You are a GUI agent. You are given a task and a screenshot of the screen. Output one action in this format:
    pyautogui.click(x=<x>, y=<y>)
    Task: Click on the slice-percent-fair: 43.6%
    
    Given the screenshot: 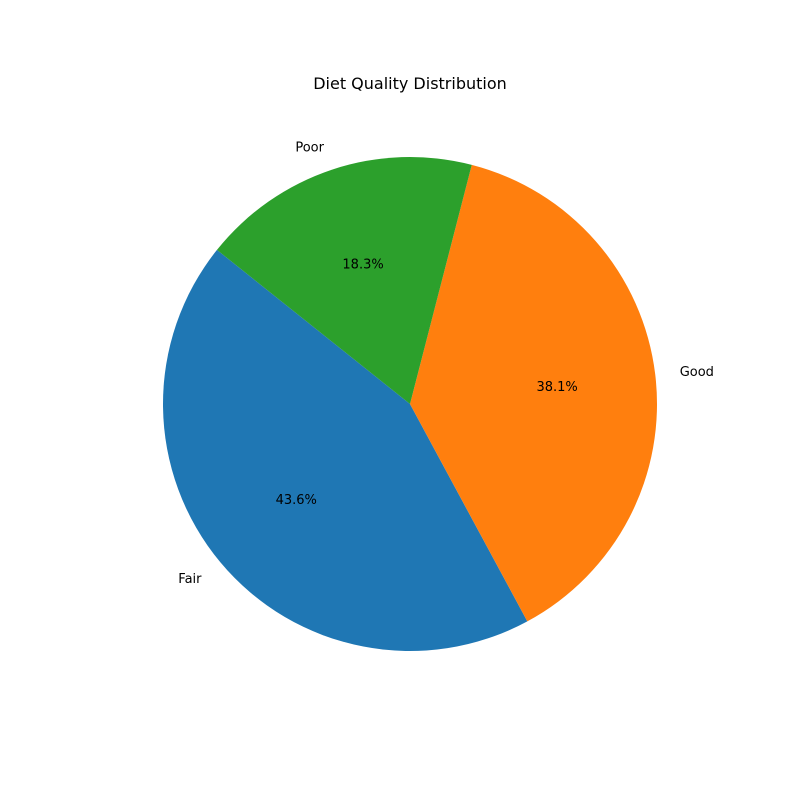 What is the action you would take?
    pyautogui.click(x=296, y=500)
    